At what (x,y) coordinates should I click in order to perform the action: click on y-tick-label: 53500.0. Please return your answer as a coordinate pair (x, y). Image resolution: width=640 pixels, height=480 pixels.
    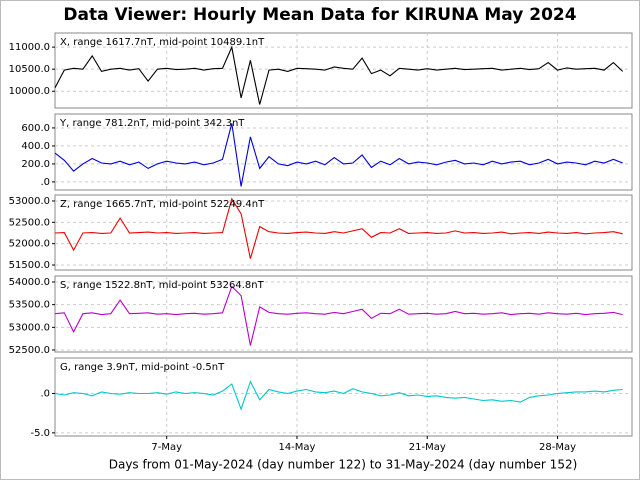
    Looking at the image, I should click on (29, 305).